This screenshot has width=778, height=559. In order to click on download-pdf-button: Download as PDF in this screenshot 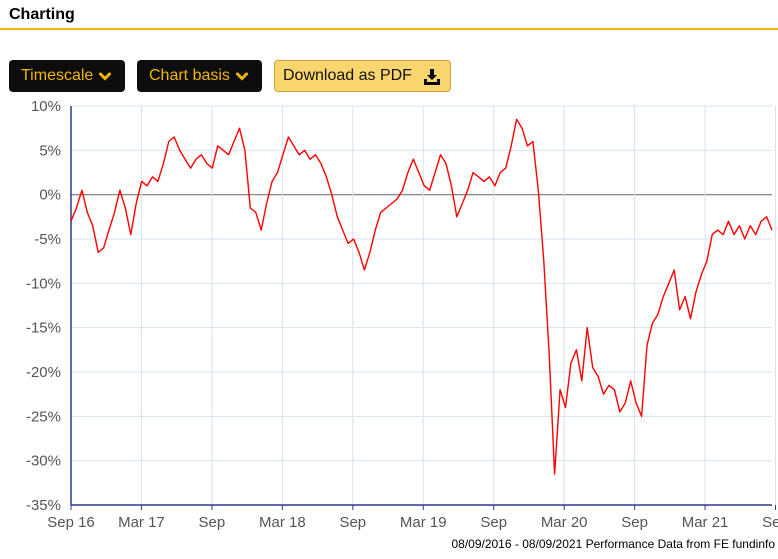, I will do `click(362, 76)`.